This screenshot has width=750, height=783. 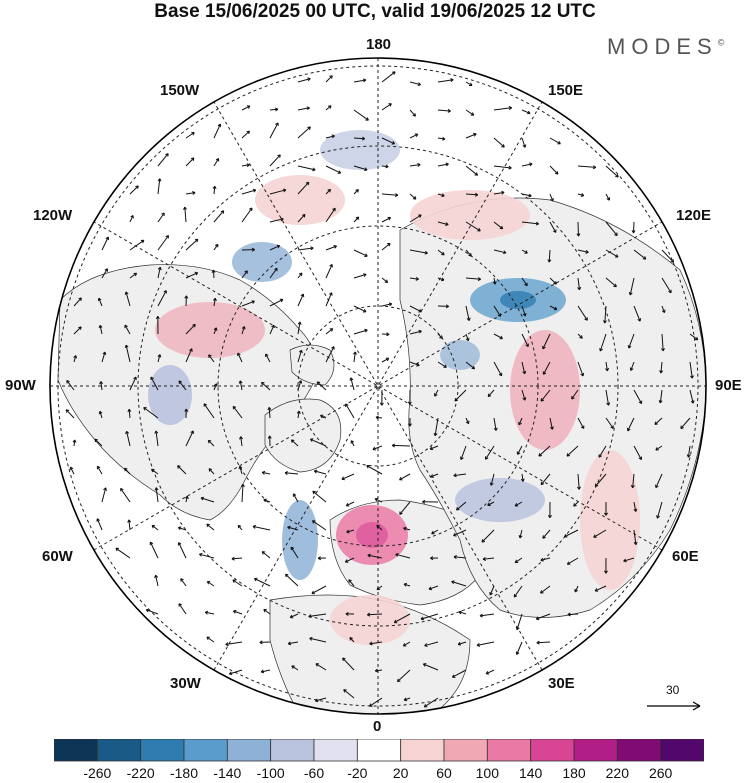 I want to click on lon-label-90w: 90W, so click(x=20, y=385).